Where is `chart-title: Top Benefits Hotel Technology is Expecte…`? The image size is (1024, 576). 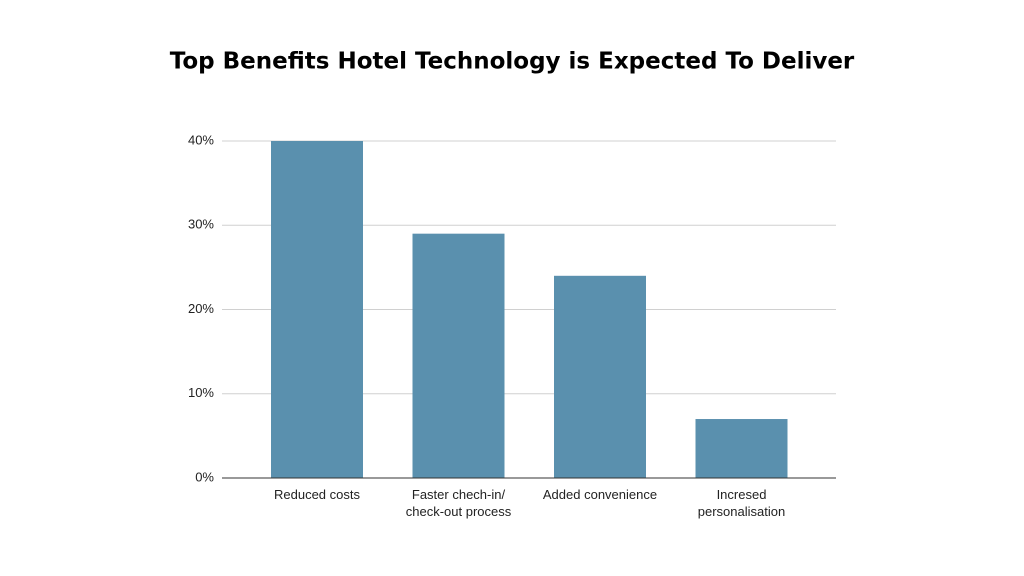
chart-title: Top Benefits Hotel Technology is Expecte… is located at coordinates (512, 62).